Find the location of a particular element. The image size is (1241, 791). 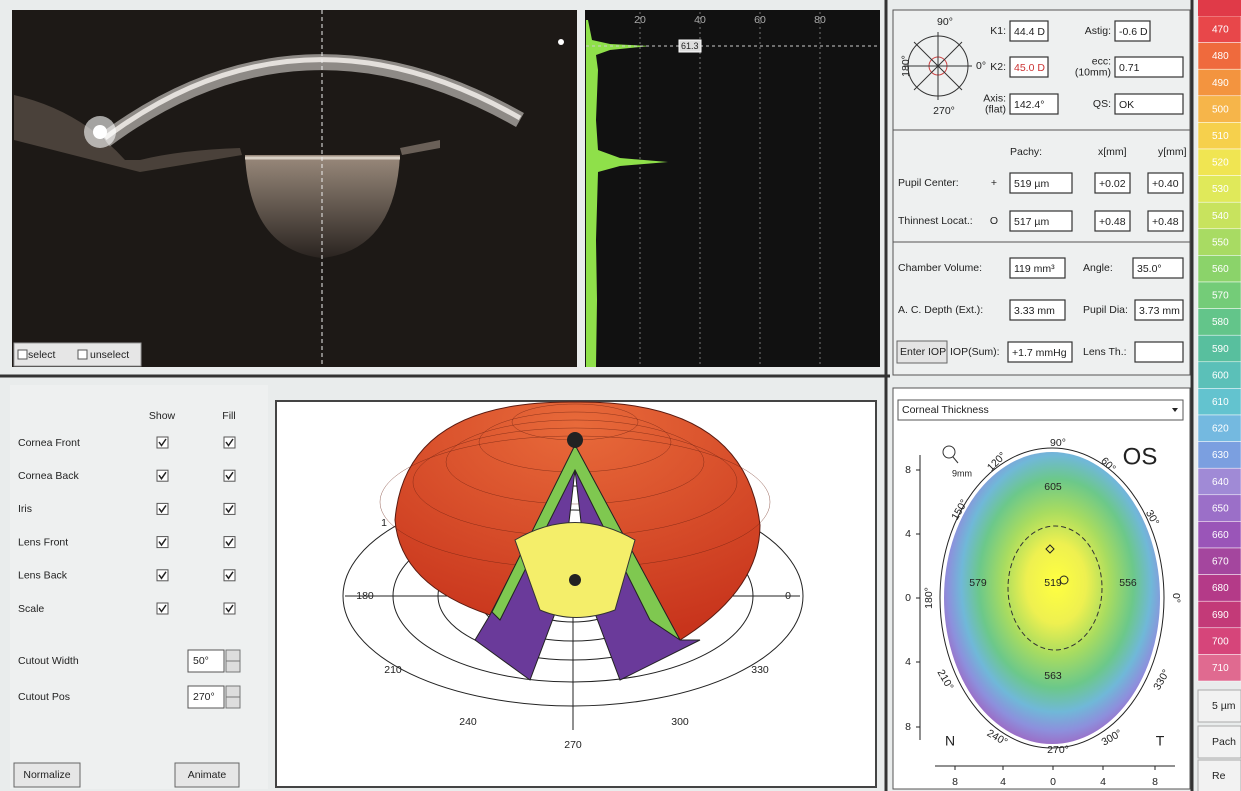

field-label: K2: is located at coordinates (998, 67).